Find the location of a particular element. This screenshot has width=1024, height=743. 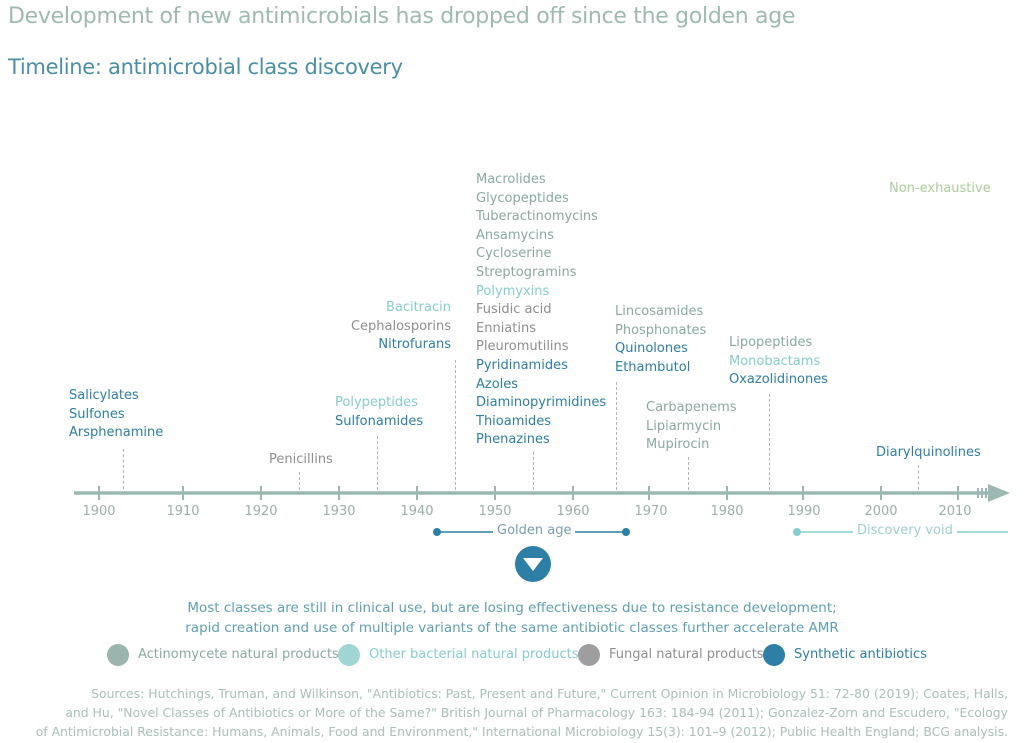

year-label: 1980 is located at coordinates (727, 511).